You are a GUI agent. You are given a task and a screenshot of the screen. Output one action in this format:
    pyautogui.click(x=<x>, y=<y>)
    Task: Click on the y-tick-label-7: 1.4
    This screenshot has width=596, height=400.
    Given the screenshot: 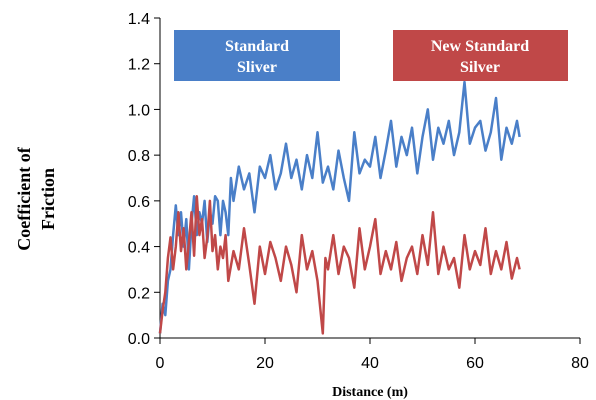 What is the action you would take?
    pyautogui.click(x=139, y=19)
    